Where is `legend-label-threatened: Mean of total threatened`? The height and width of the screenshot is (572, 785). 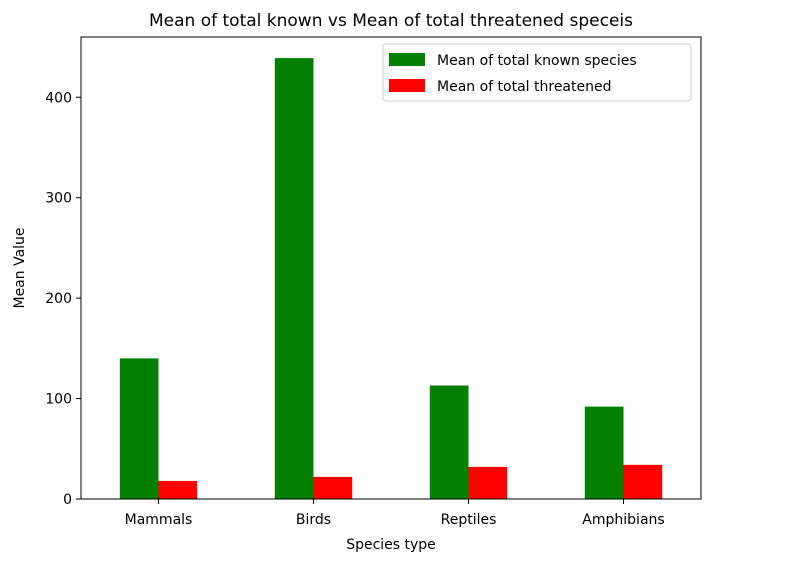
legend-label-threatened: Mean of total threatened is located at coordinates (524, 87).